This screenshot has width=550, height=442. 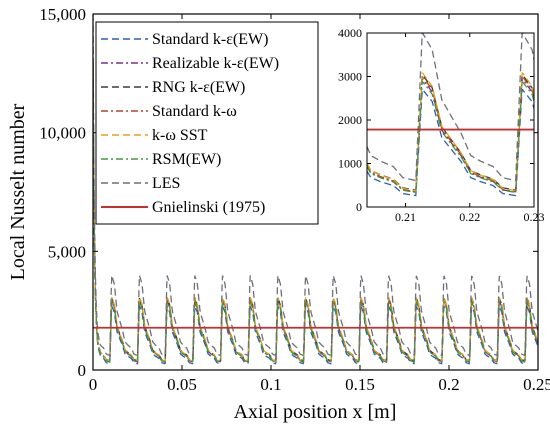 I want to click on main-x-tick-label: 0.25, so click(x=536, y=384).